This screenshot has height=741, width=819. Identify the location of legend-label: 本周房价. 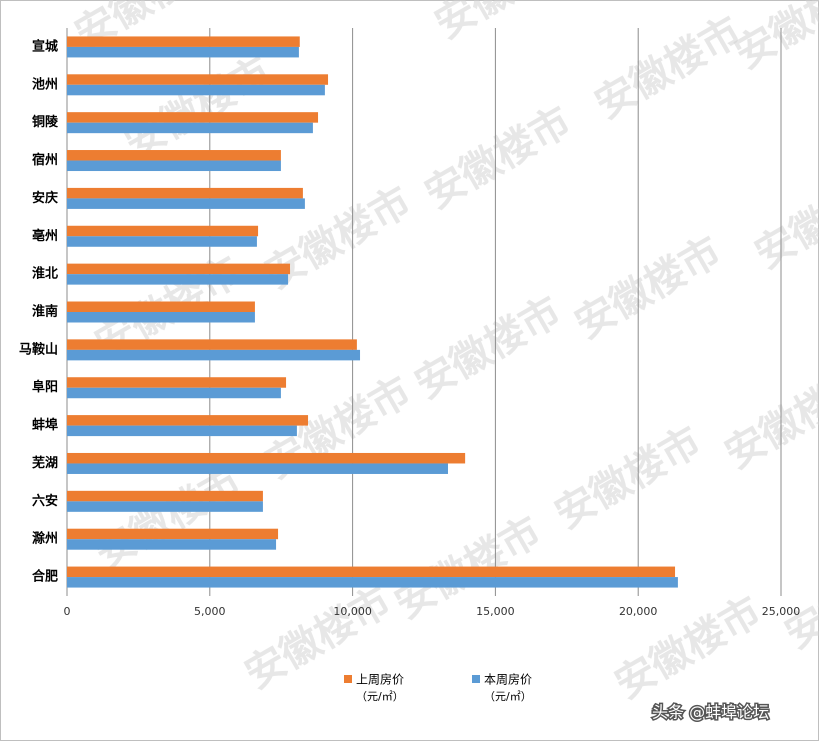
(508, 679).